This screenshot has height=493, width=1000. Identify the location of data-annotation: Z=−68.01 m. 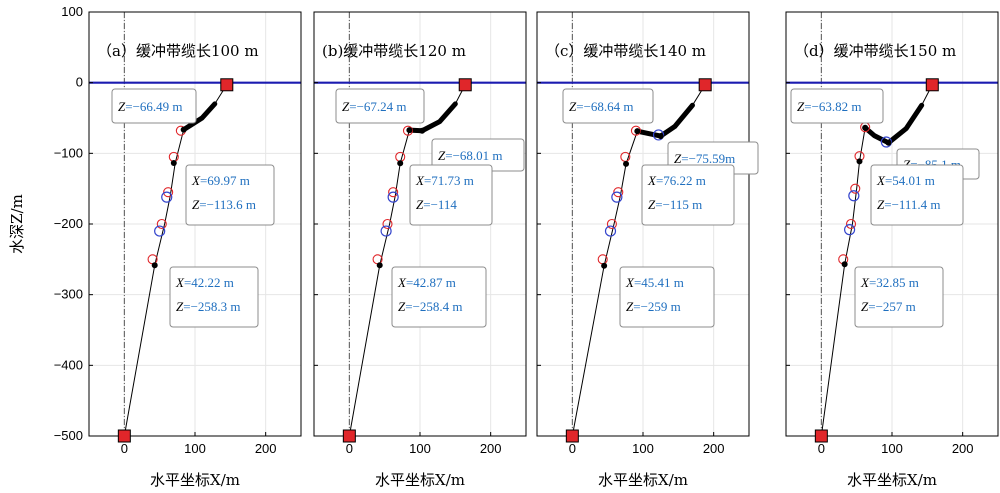
(478, 155).